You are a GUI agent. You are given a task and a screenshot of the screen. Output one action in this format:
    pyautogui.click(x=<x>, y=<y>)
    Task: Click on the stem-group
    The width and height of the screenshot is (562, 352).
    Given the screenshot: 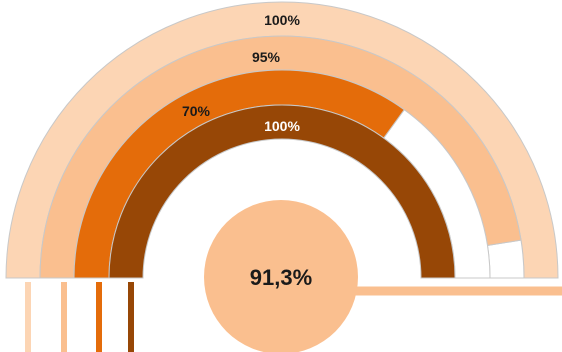 What is the action you would take?
    pyautogui.click(x=79, y=317)
    